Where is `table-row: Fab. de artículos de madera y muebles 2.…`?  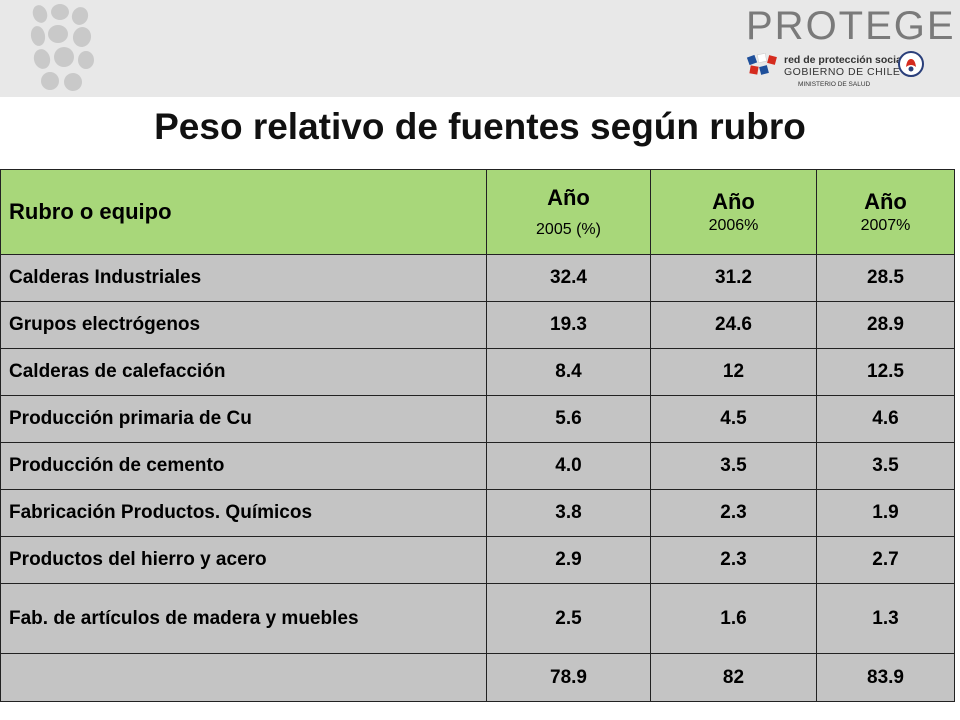 table-row: Fab. de artículos de madera y muebles 2.… is located at coordinates (477, 618).